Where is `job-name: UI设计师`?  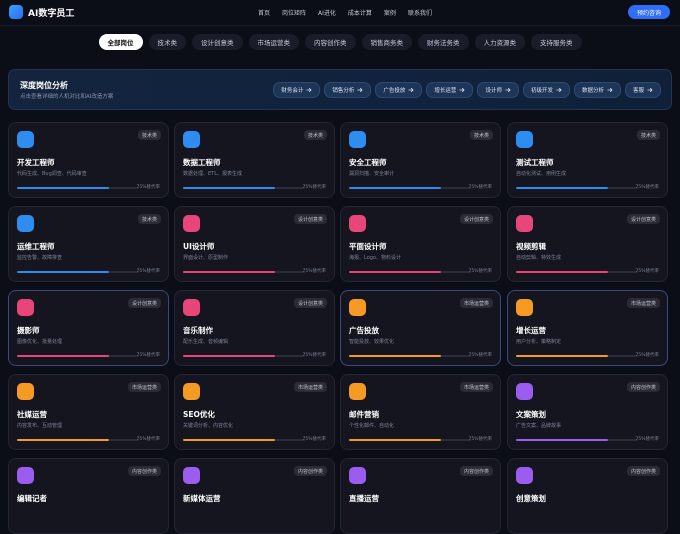 job-name: UI设计师 is located at coordinates (199, 246).